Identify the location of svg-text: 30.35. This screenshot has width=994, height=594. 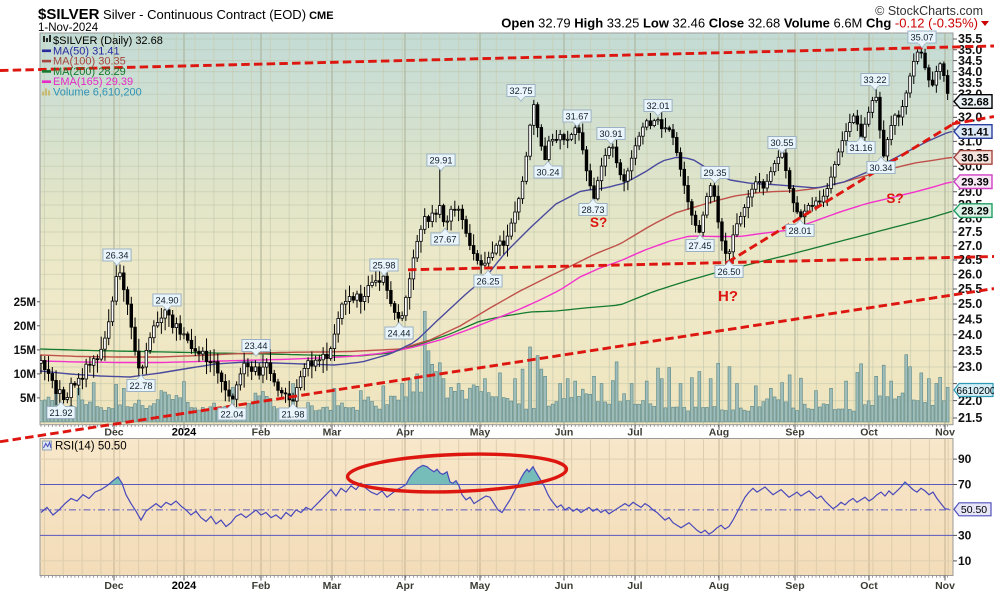
(975, 158).